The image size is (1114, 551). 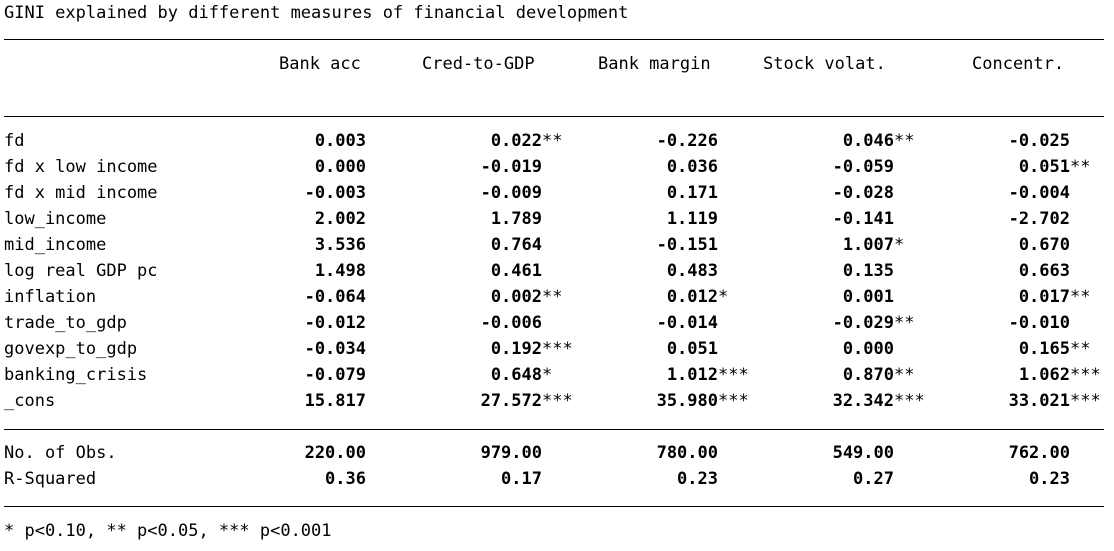 What do you see at coordinates (55, 219) in the screenshot?
I see `row-label: low_income` at bounding box center [55, 219].